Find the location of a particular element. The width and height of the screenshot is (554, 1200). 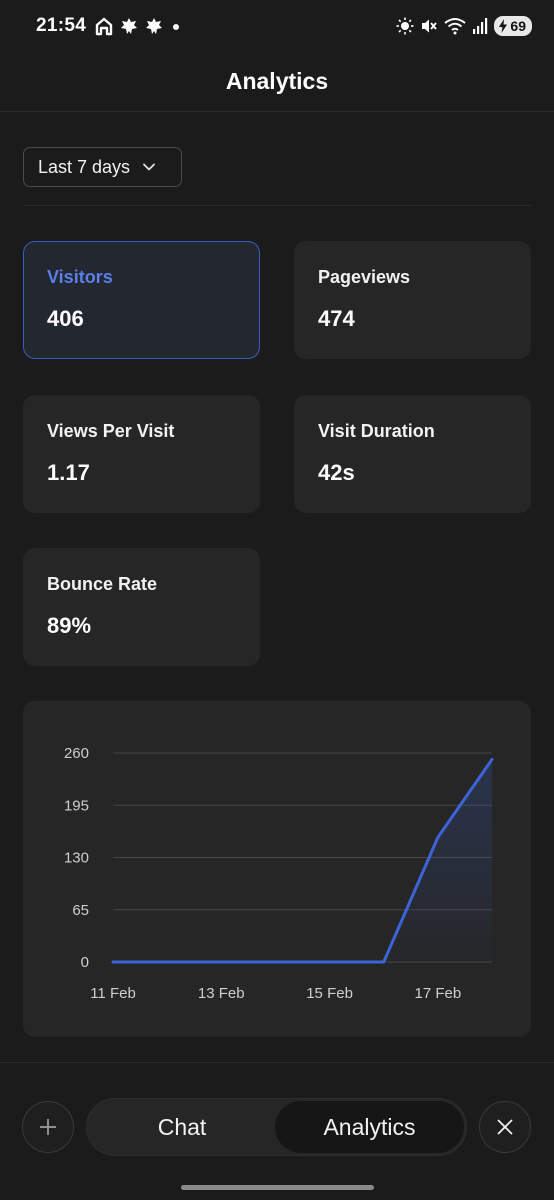

status-left-icons is located at coordinates (138, 26).